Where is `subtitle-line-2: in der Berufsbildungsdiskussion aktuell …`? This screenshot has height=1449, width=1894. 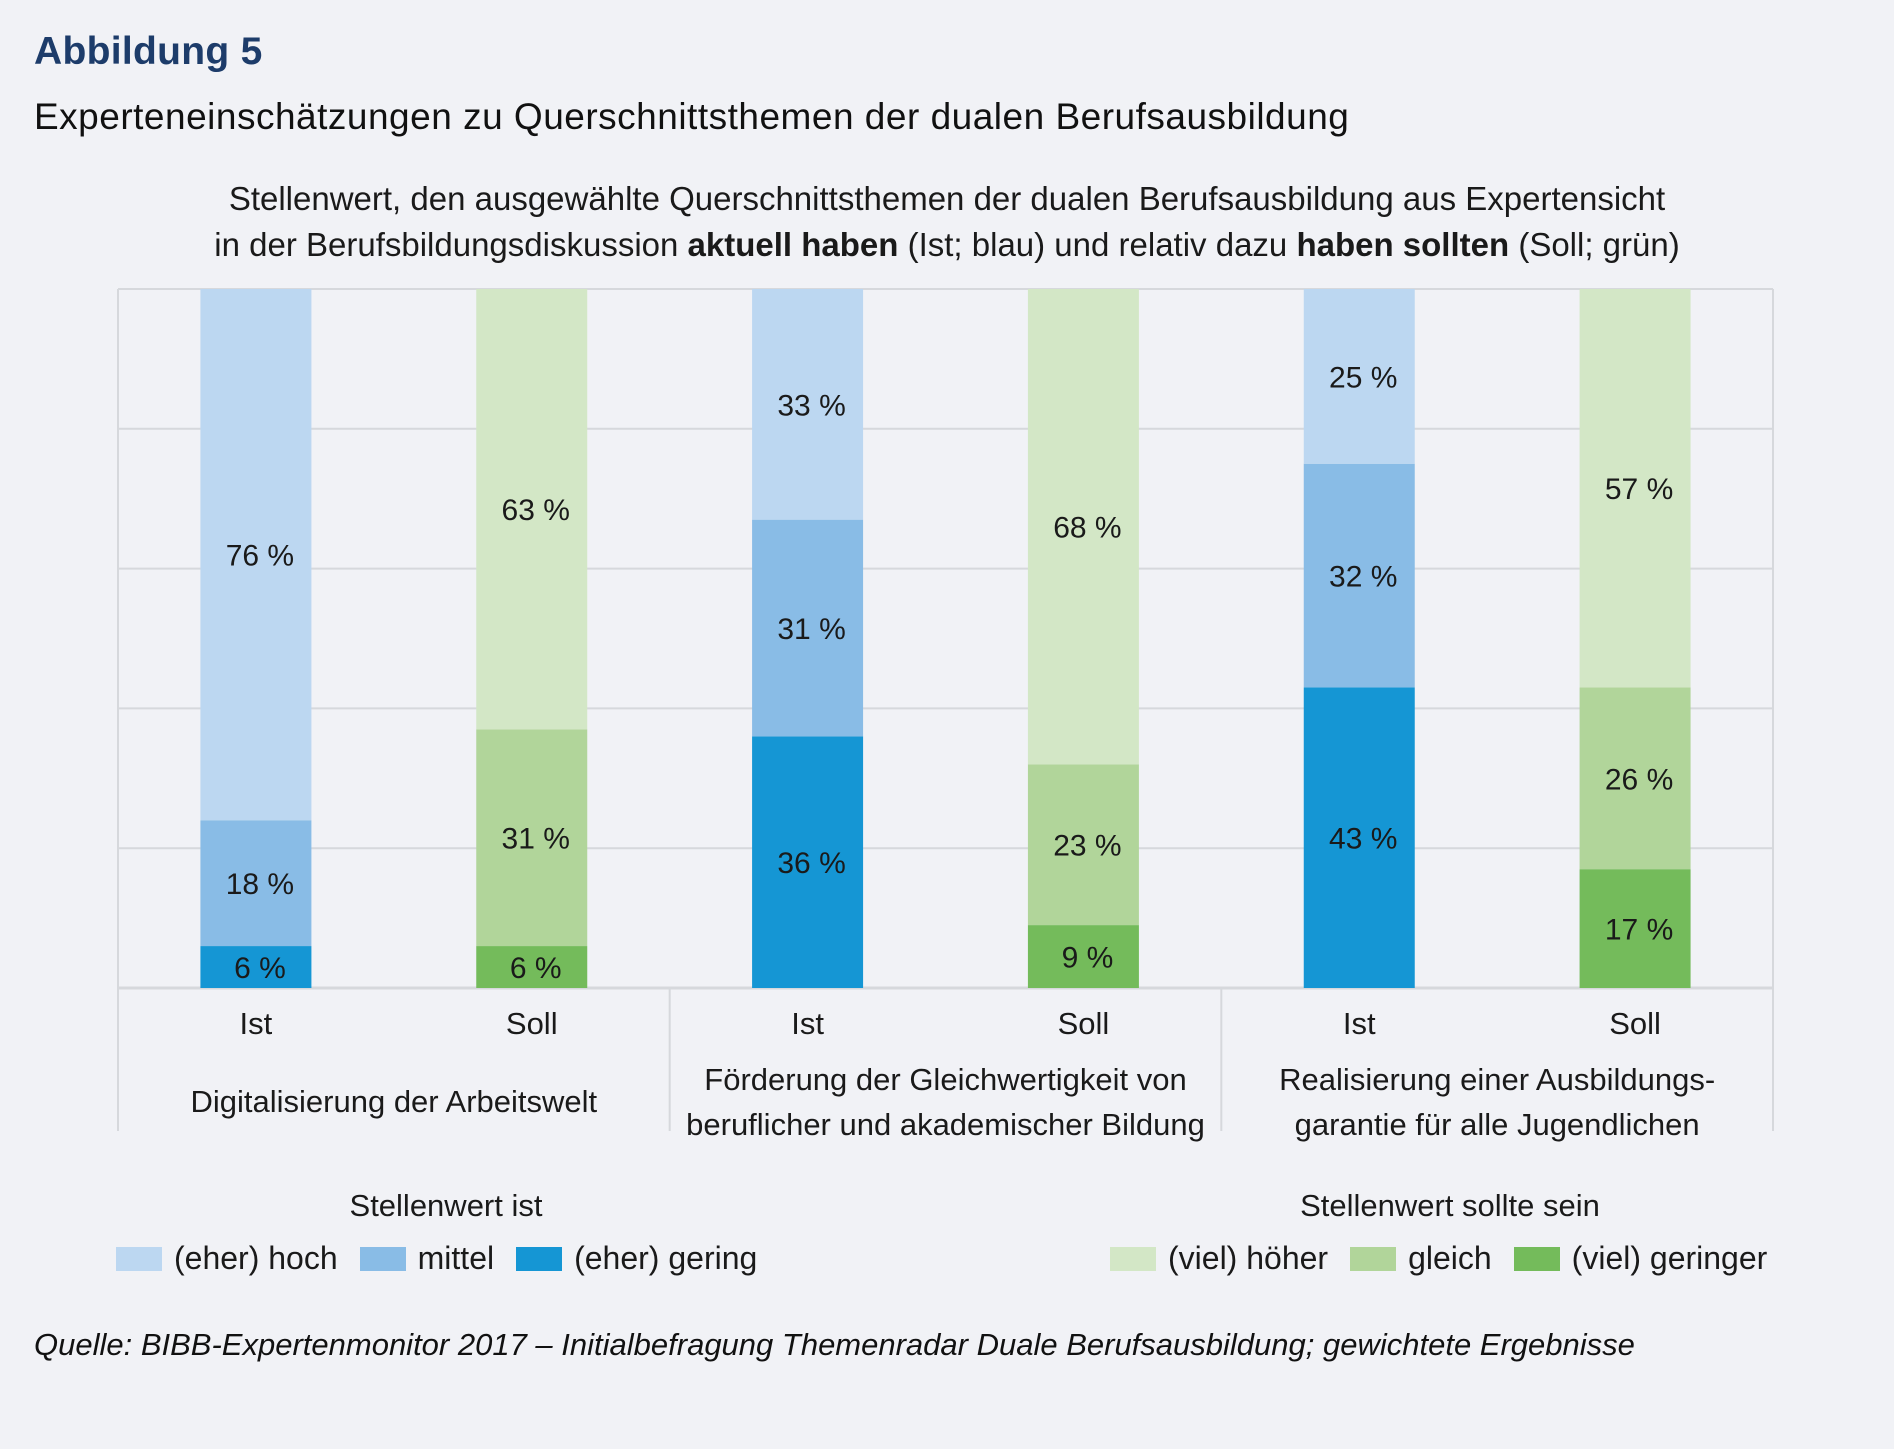
subtitle-line-2: in der Berufsbildungsdiskussion aktuell … is located at coordinates (947, 245).